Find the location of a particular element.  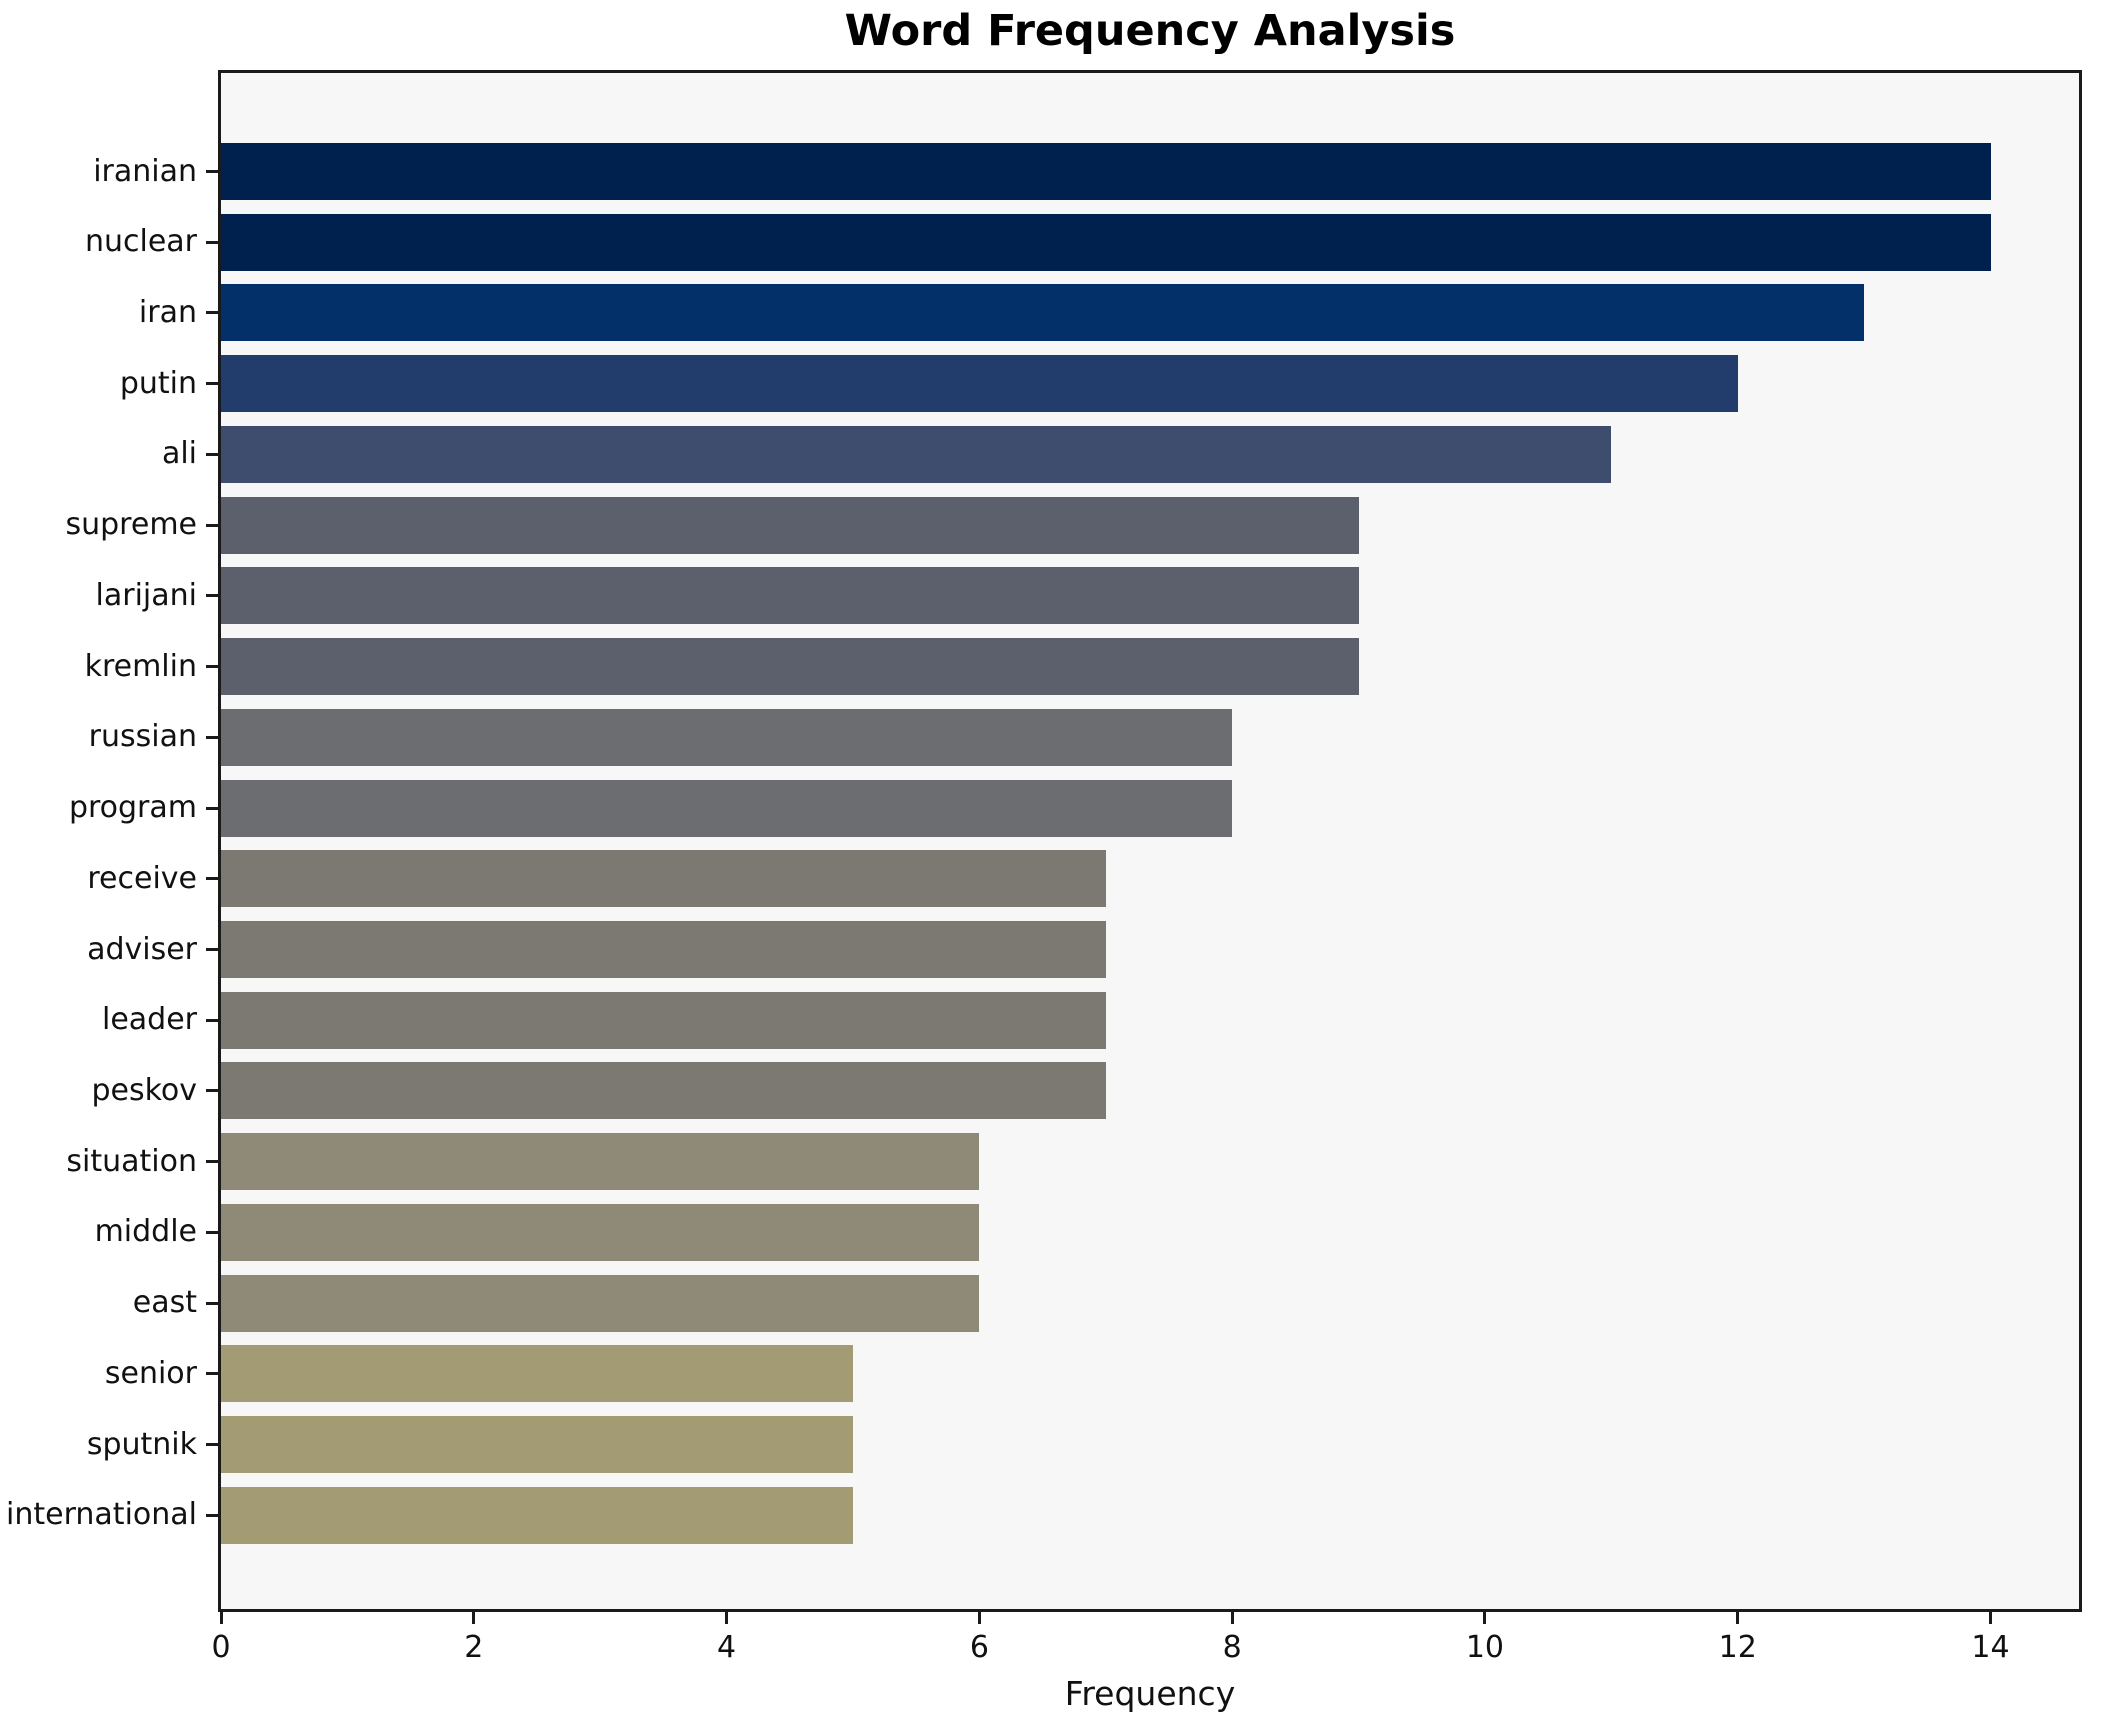

x-tick-label-0: 0 is located at coordinates (221, 1647).